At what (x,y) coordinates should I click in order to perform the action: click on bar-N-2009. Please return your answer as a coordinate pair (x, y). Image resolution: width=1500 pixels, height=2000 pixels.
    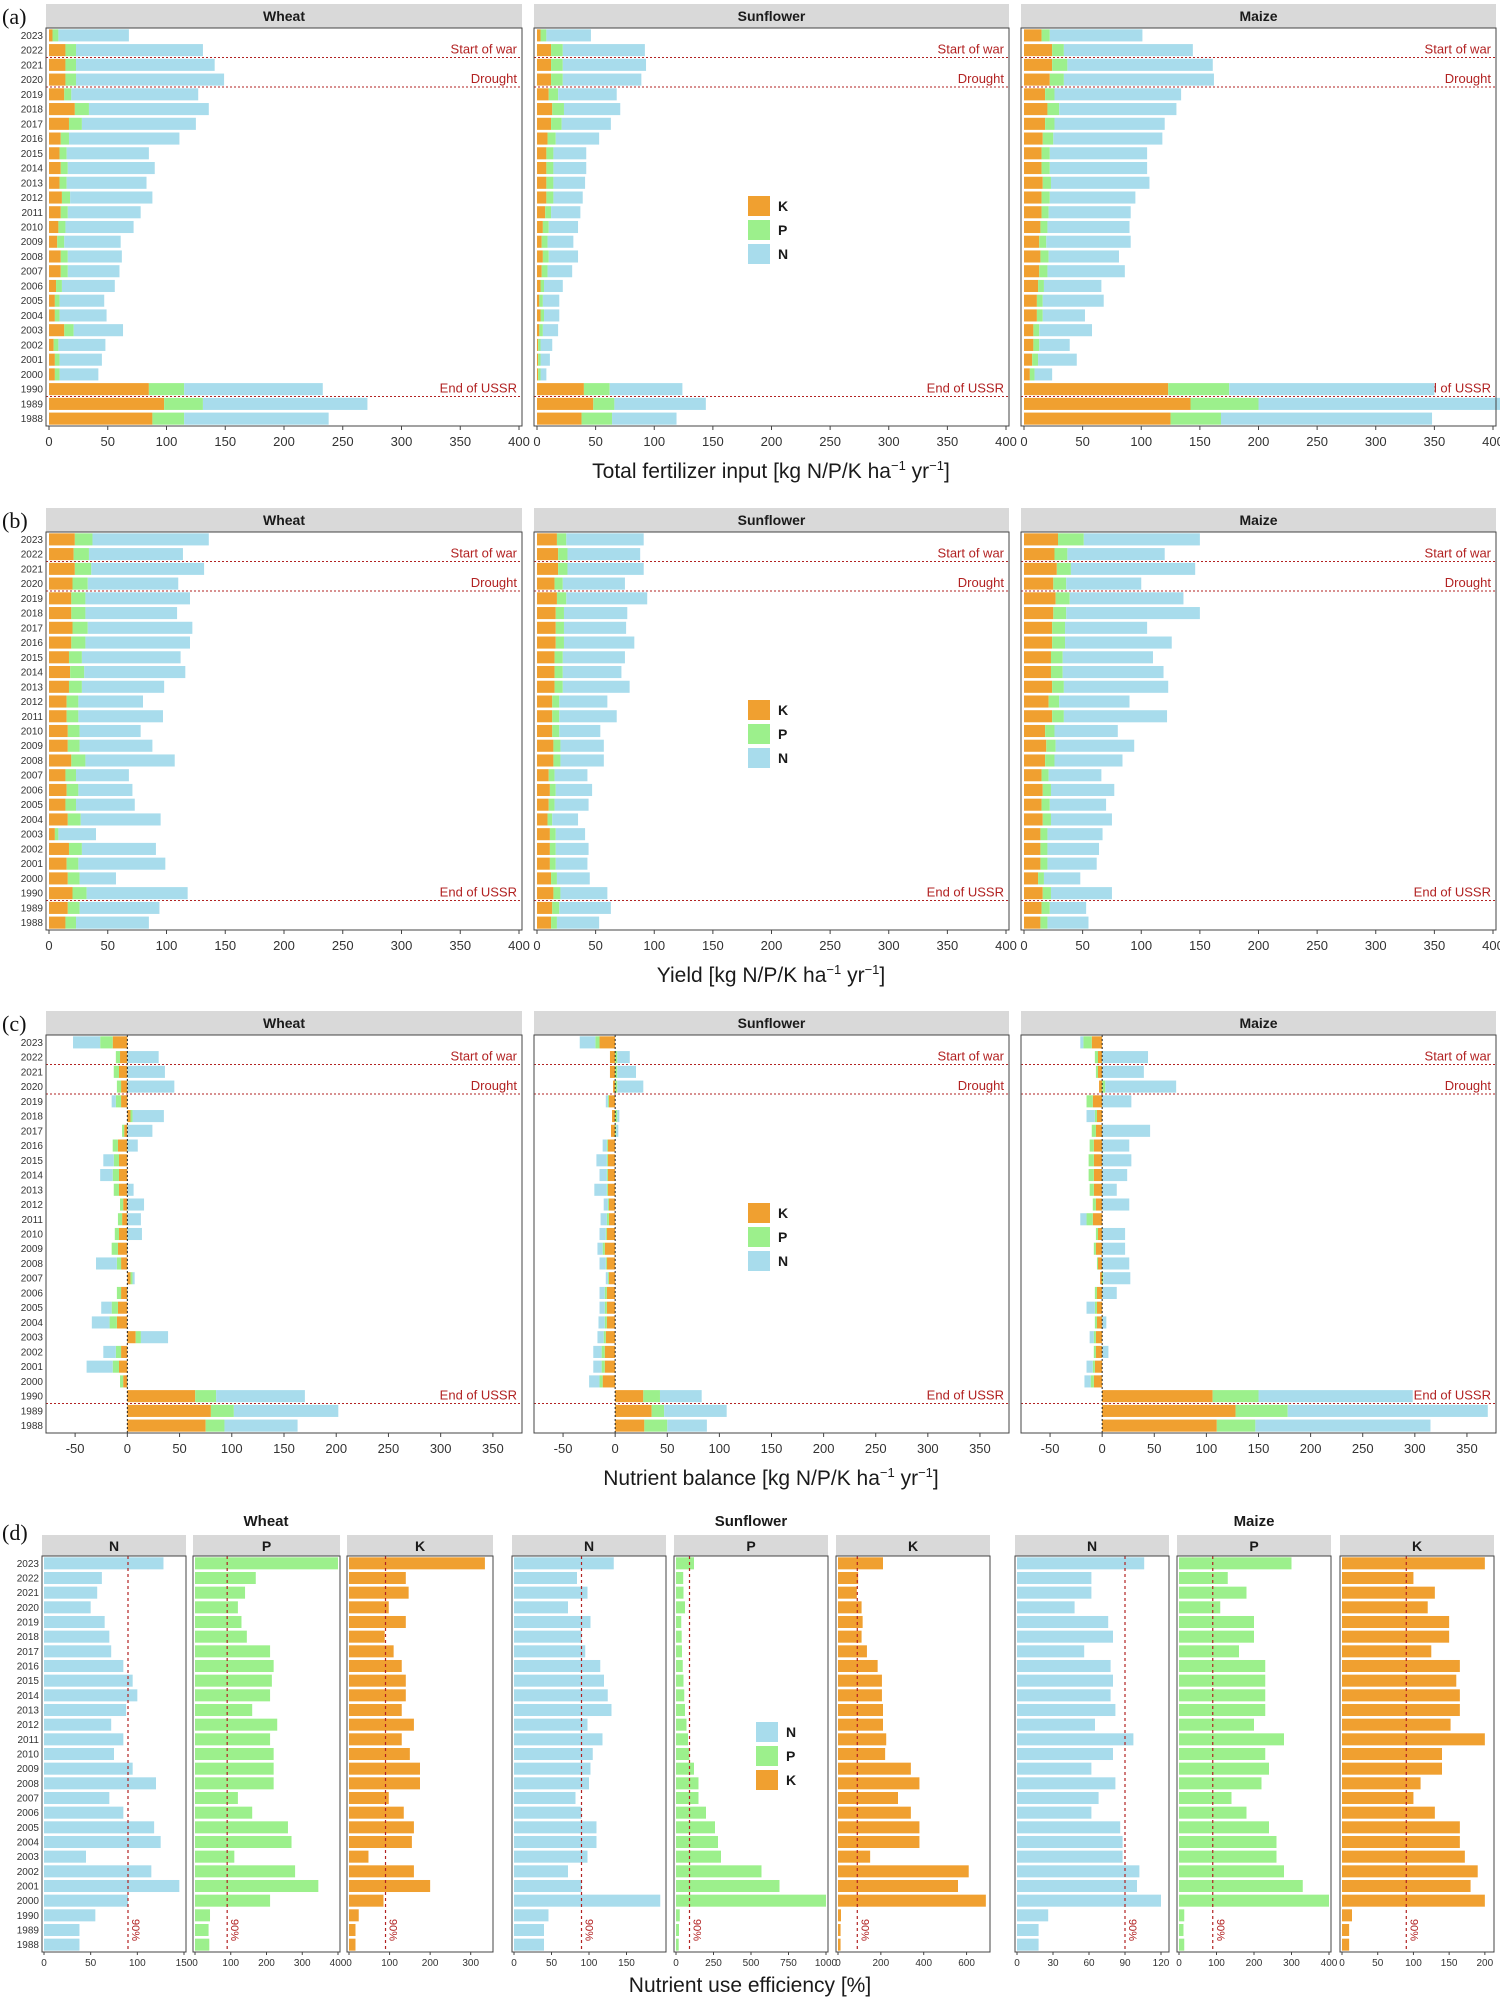
    Looking at the image, I should click on (1095, 745).